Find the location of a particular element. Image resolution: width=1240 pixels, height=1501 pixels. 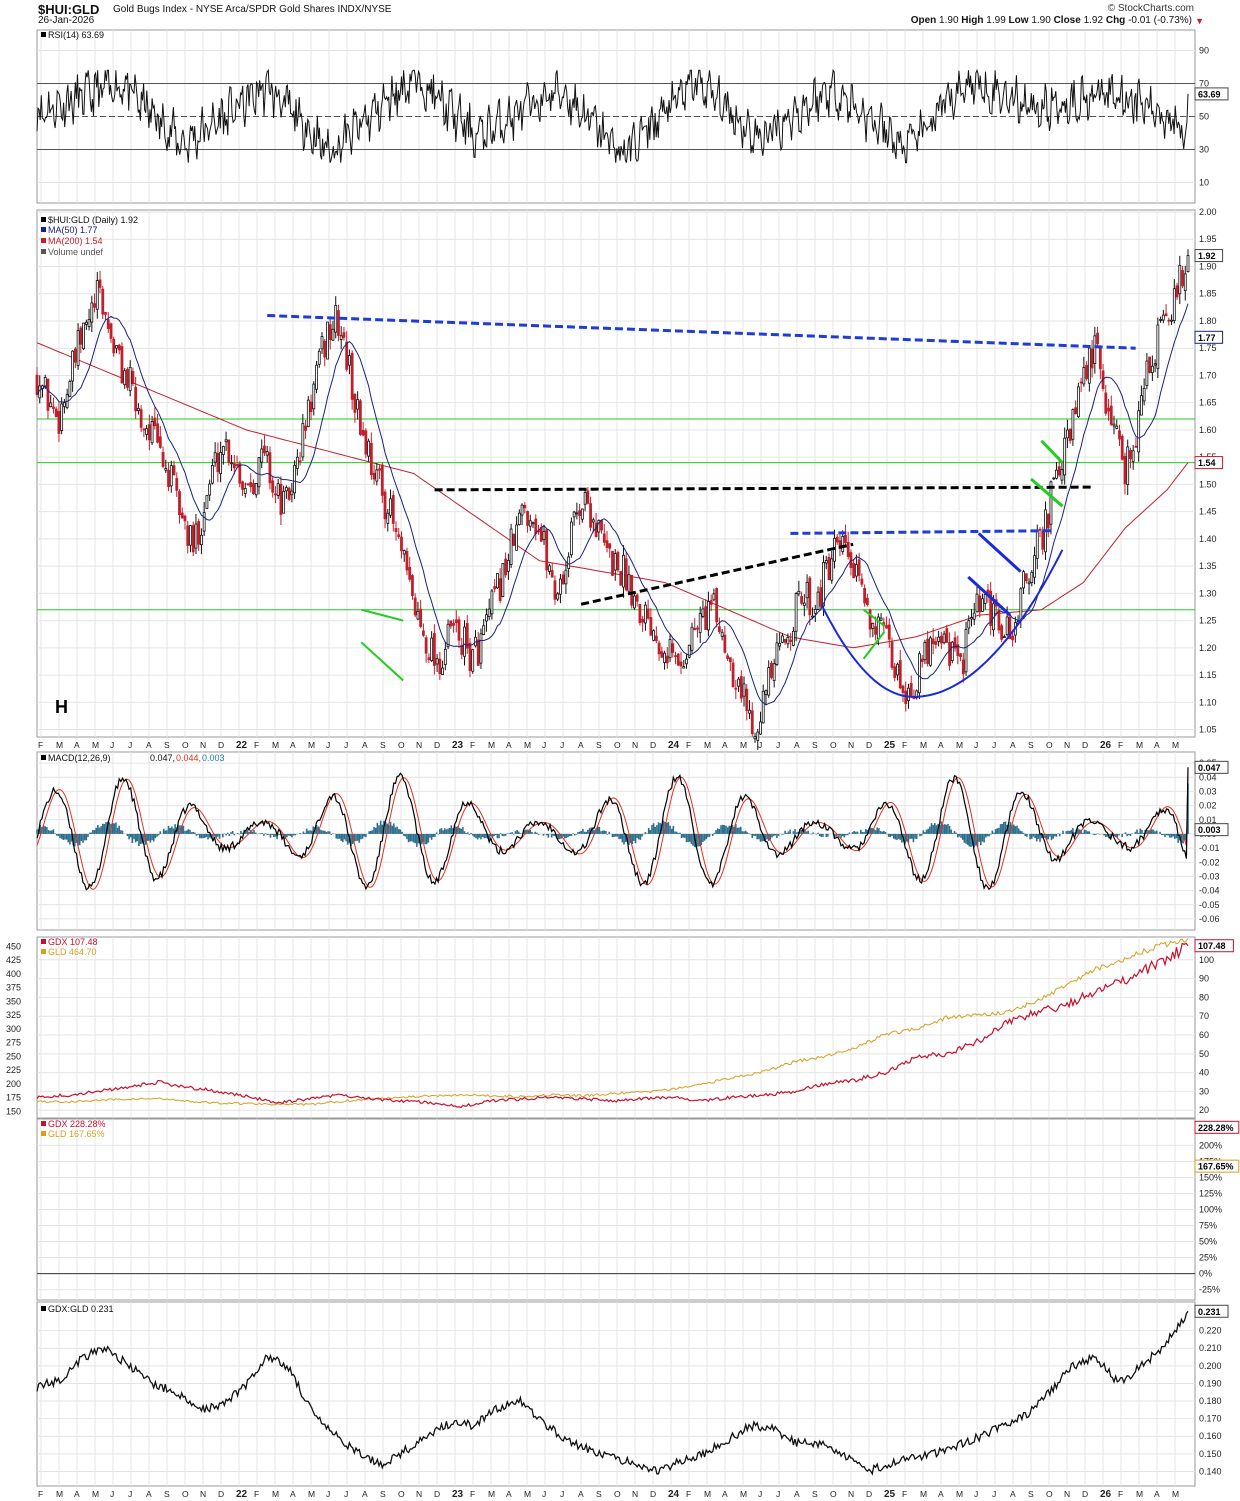

badge-text: 63.69 is located at coordinates (1209, 94).